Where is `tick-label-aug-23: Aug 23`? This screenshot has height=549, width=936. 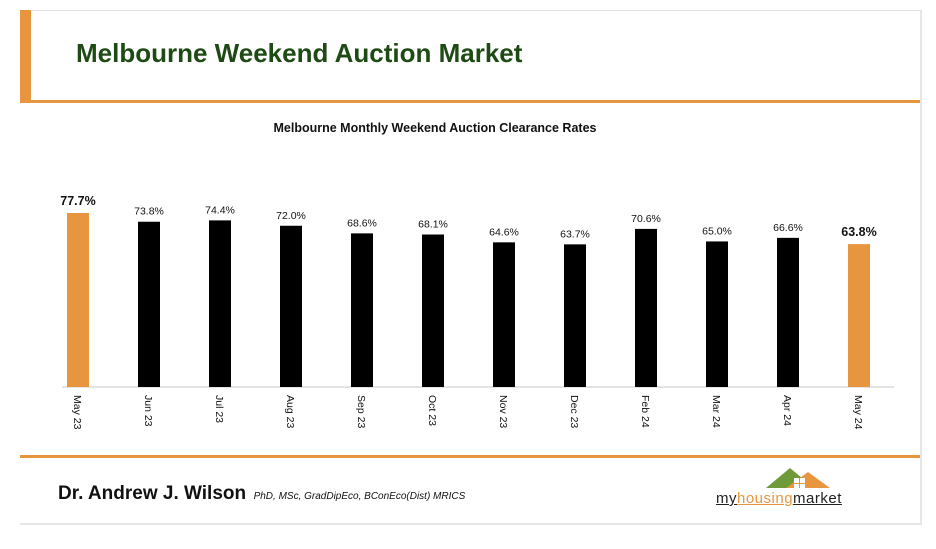 tick-label-aug-23: Aug 23 is located at coordinates (290, 411).